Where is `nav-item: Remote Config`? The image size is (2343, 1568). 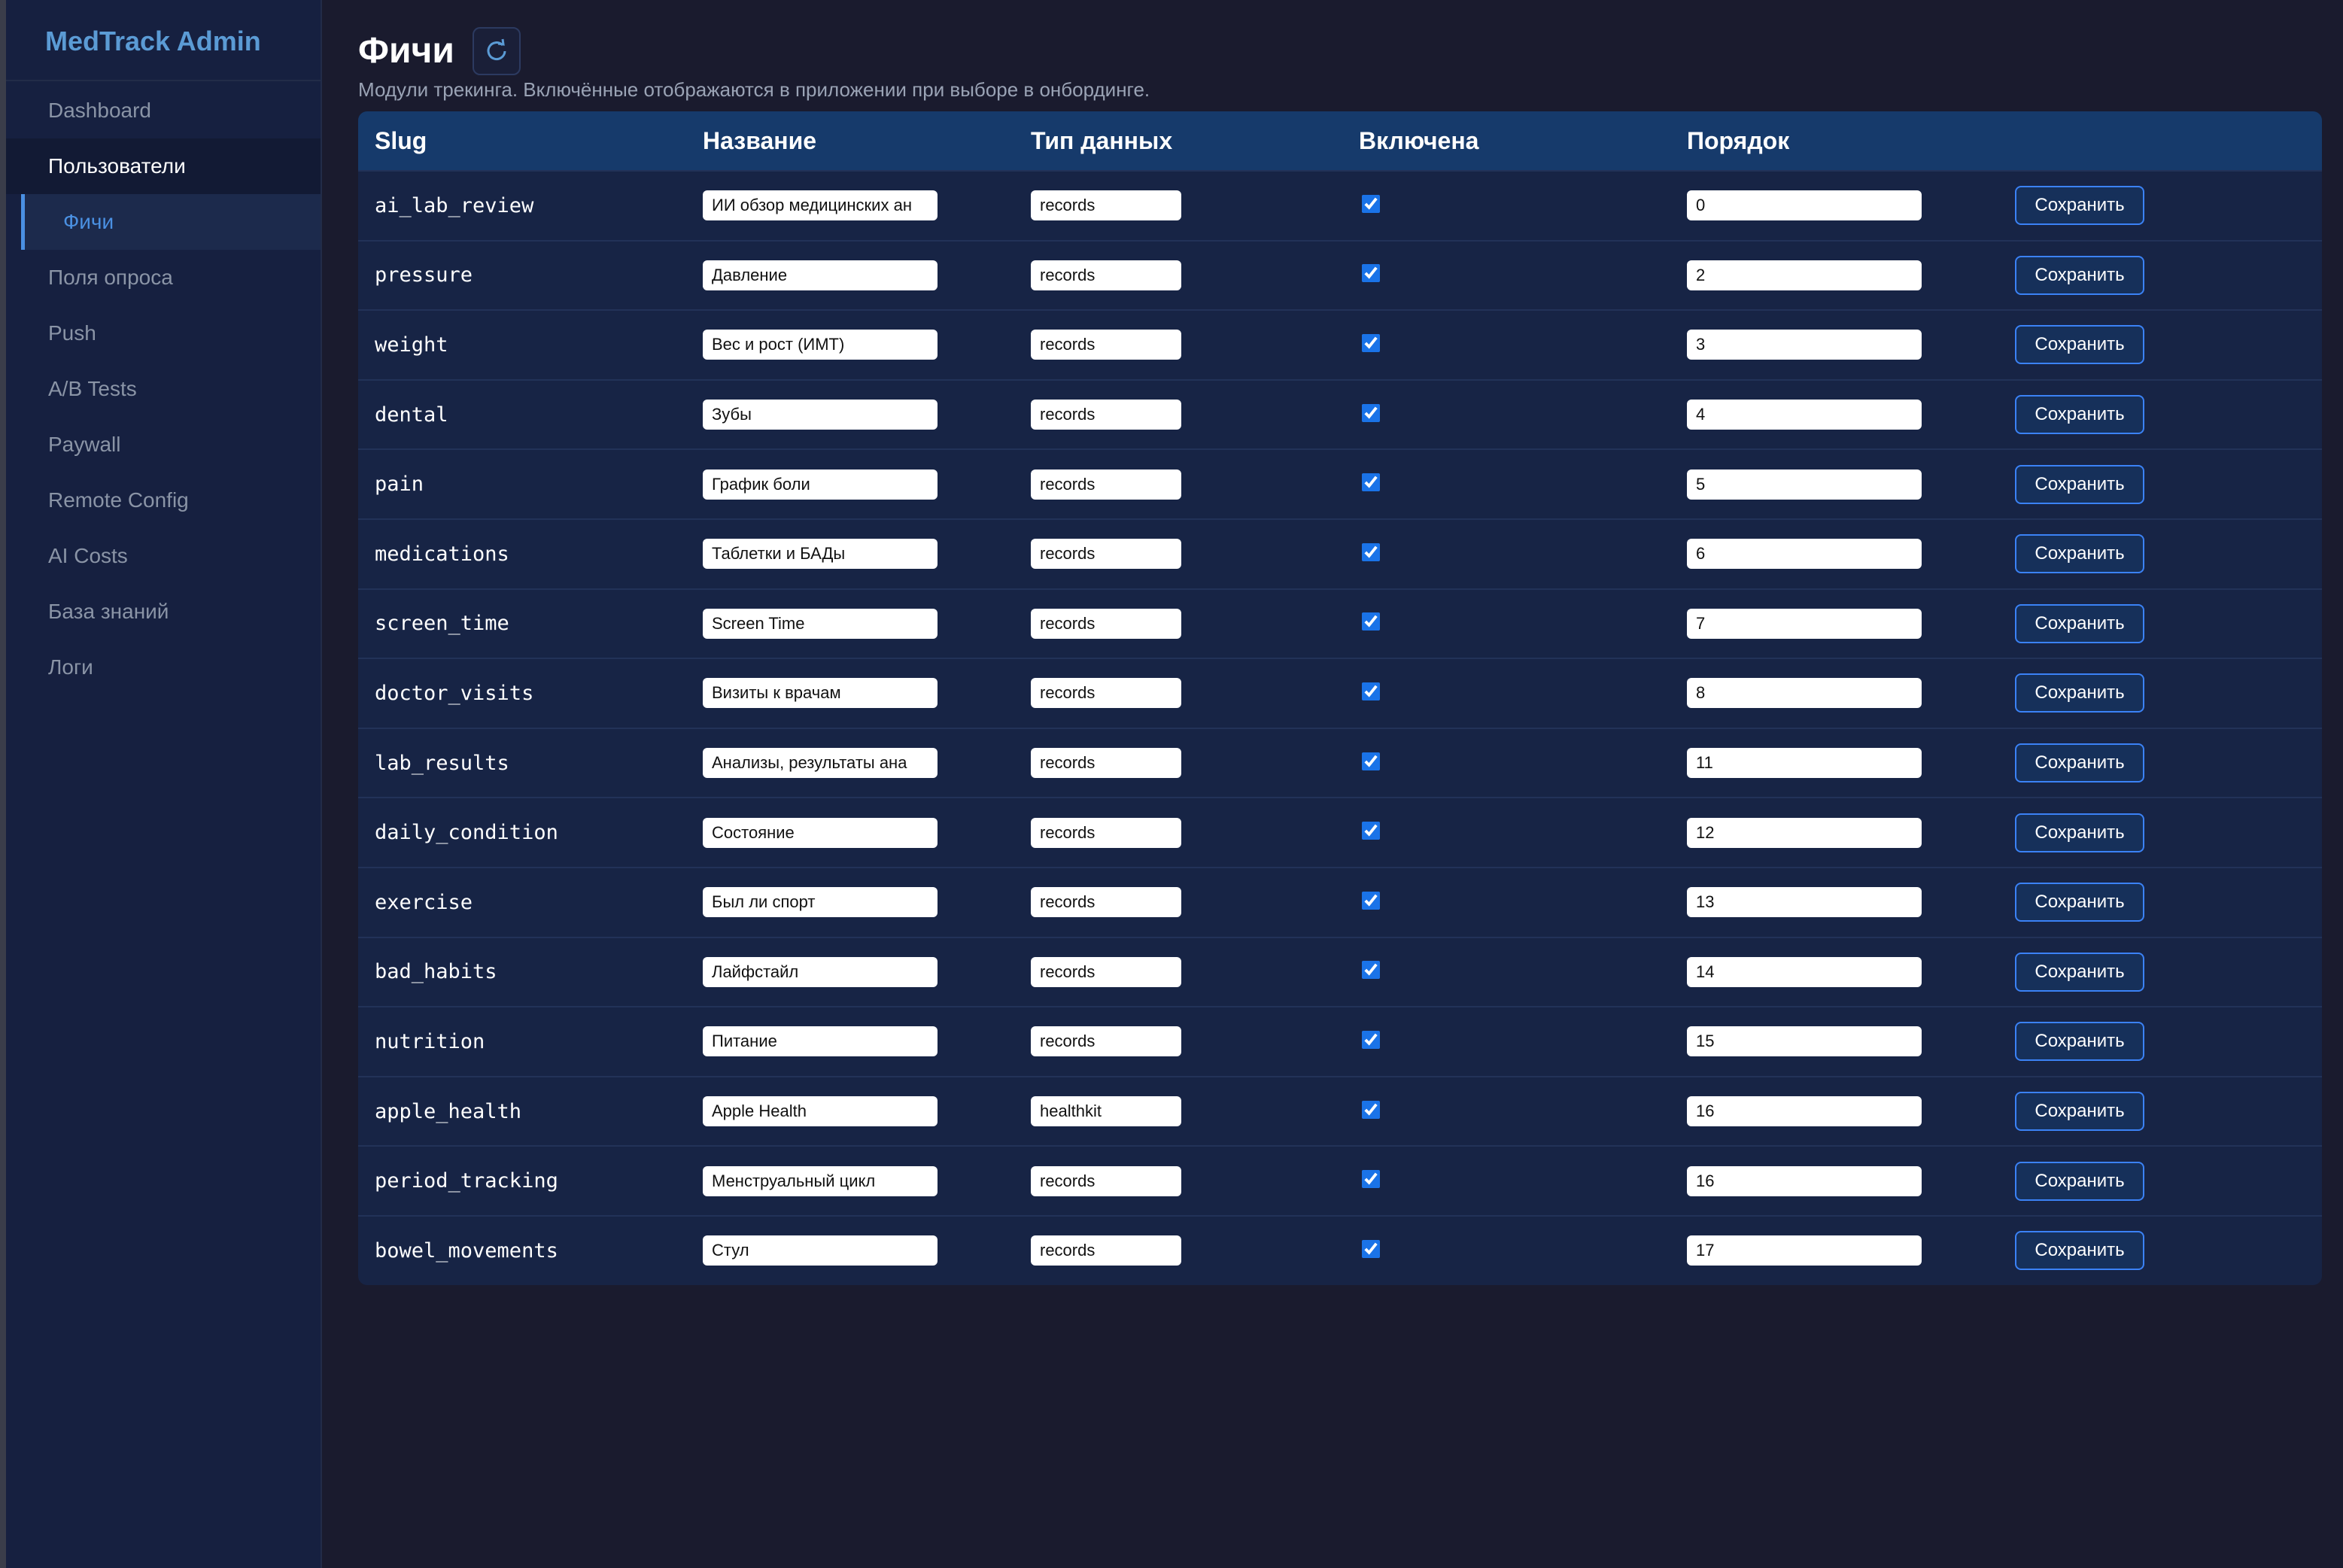 nav-item: Remote Config is located at coordinates (118, 500).